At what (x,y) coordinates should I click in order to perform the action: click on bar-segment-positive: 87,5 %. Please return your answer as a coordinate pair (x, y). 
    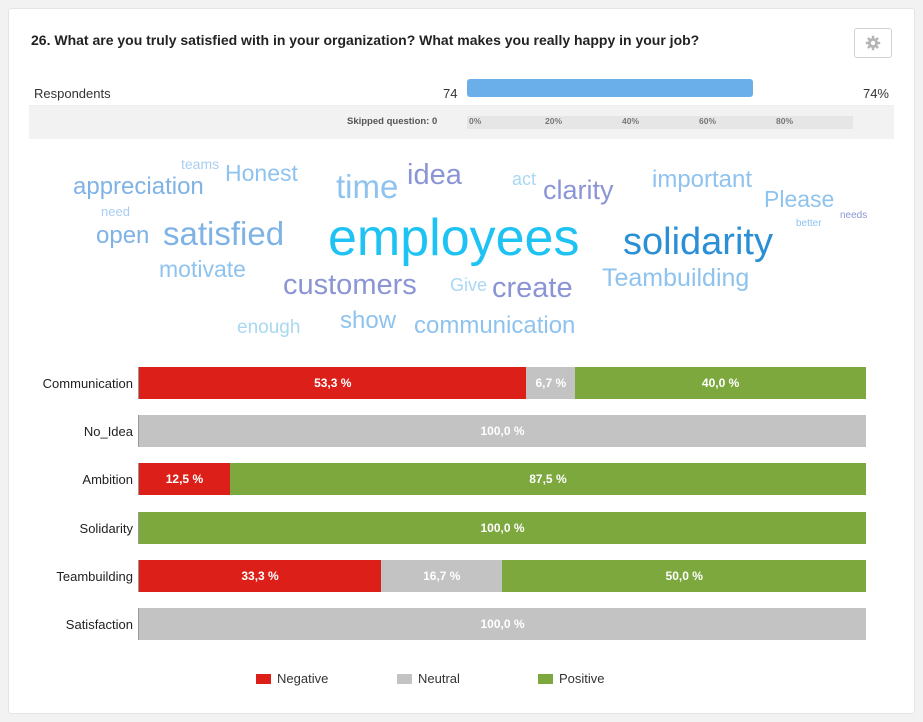
    Looking at the image, I should click on (547, 479).